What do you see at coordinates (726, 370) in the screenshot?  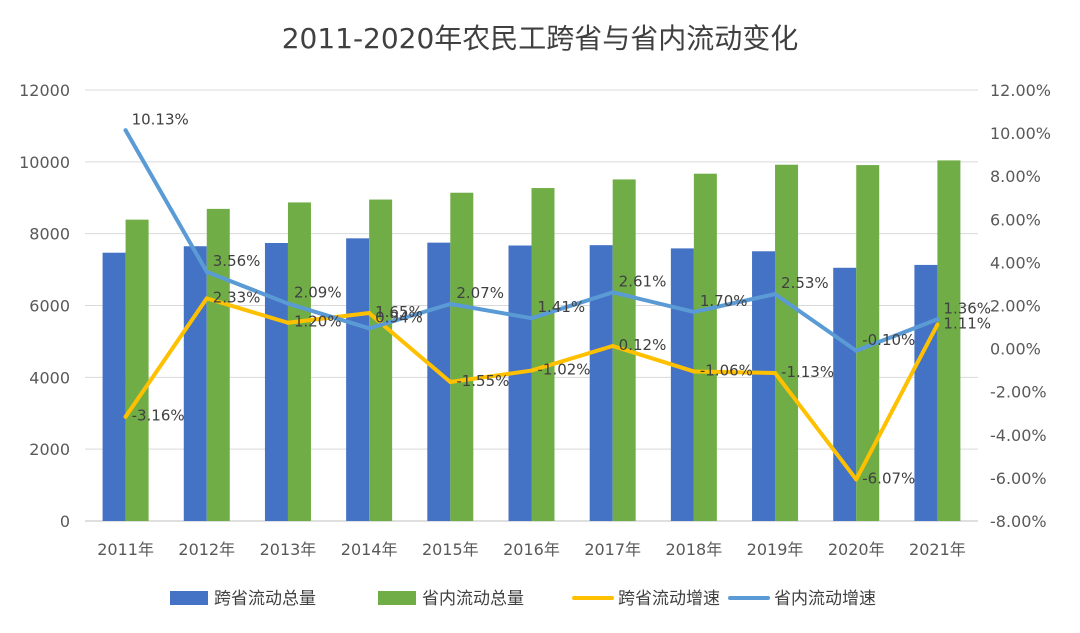 I see `data-label: -1.06%` at bounding box center [726, 370].